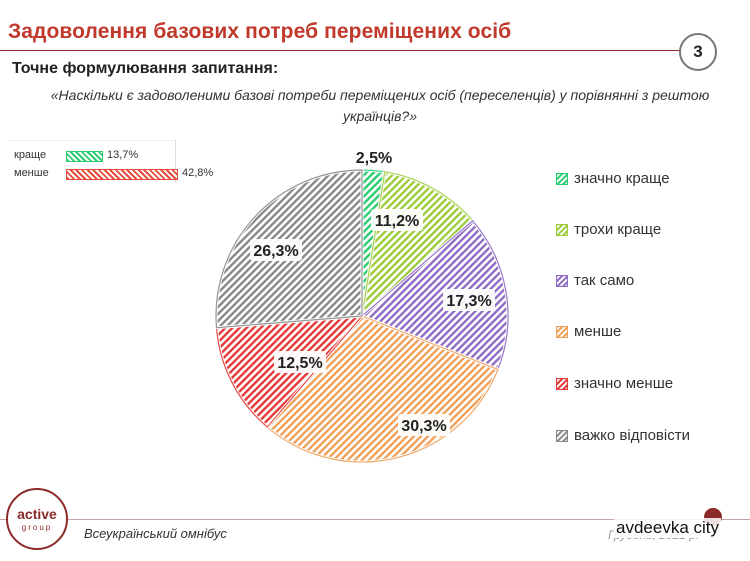  Describe the element at coordinates (345, 50) in the screenshot. I see `title-divider` at that location.